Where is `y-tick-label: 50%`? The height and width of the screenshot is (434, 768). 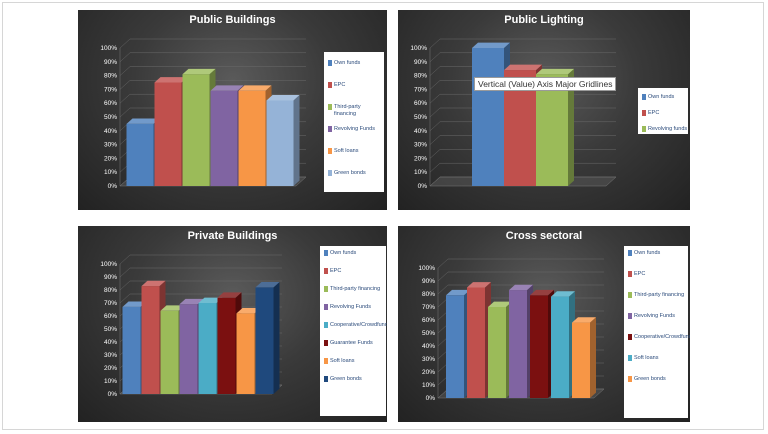 y-tick-label: 50% is located at coordinates (428, 333).